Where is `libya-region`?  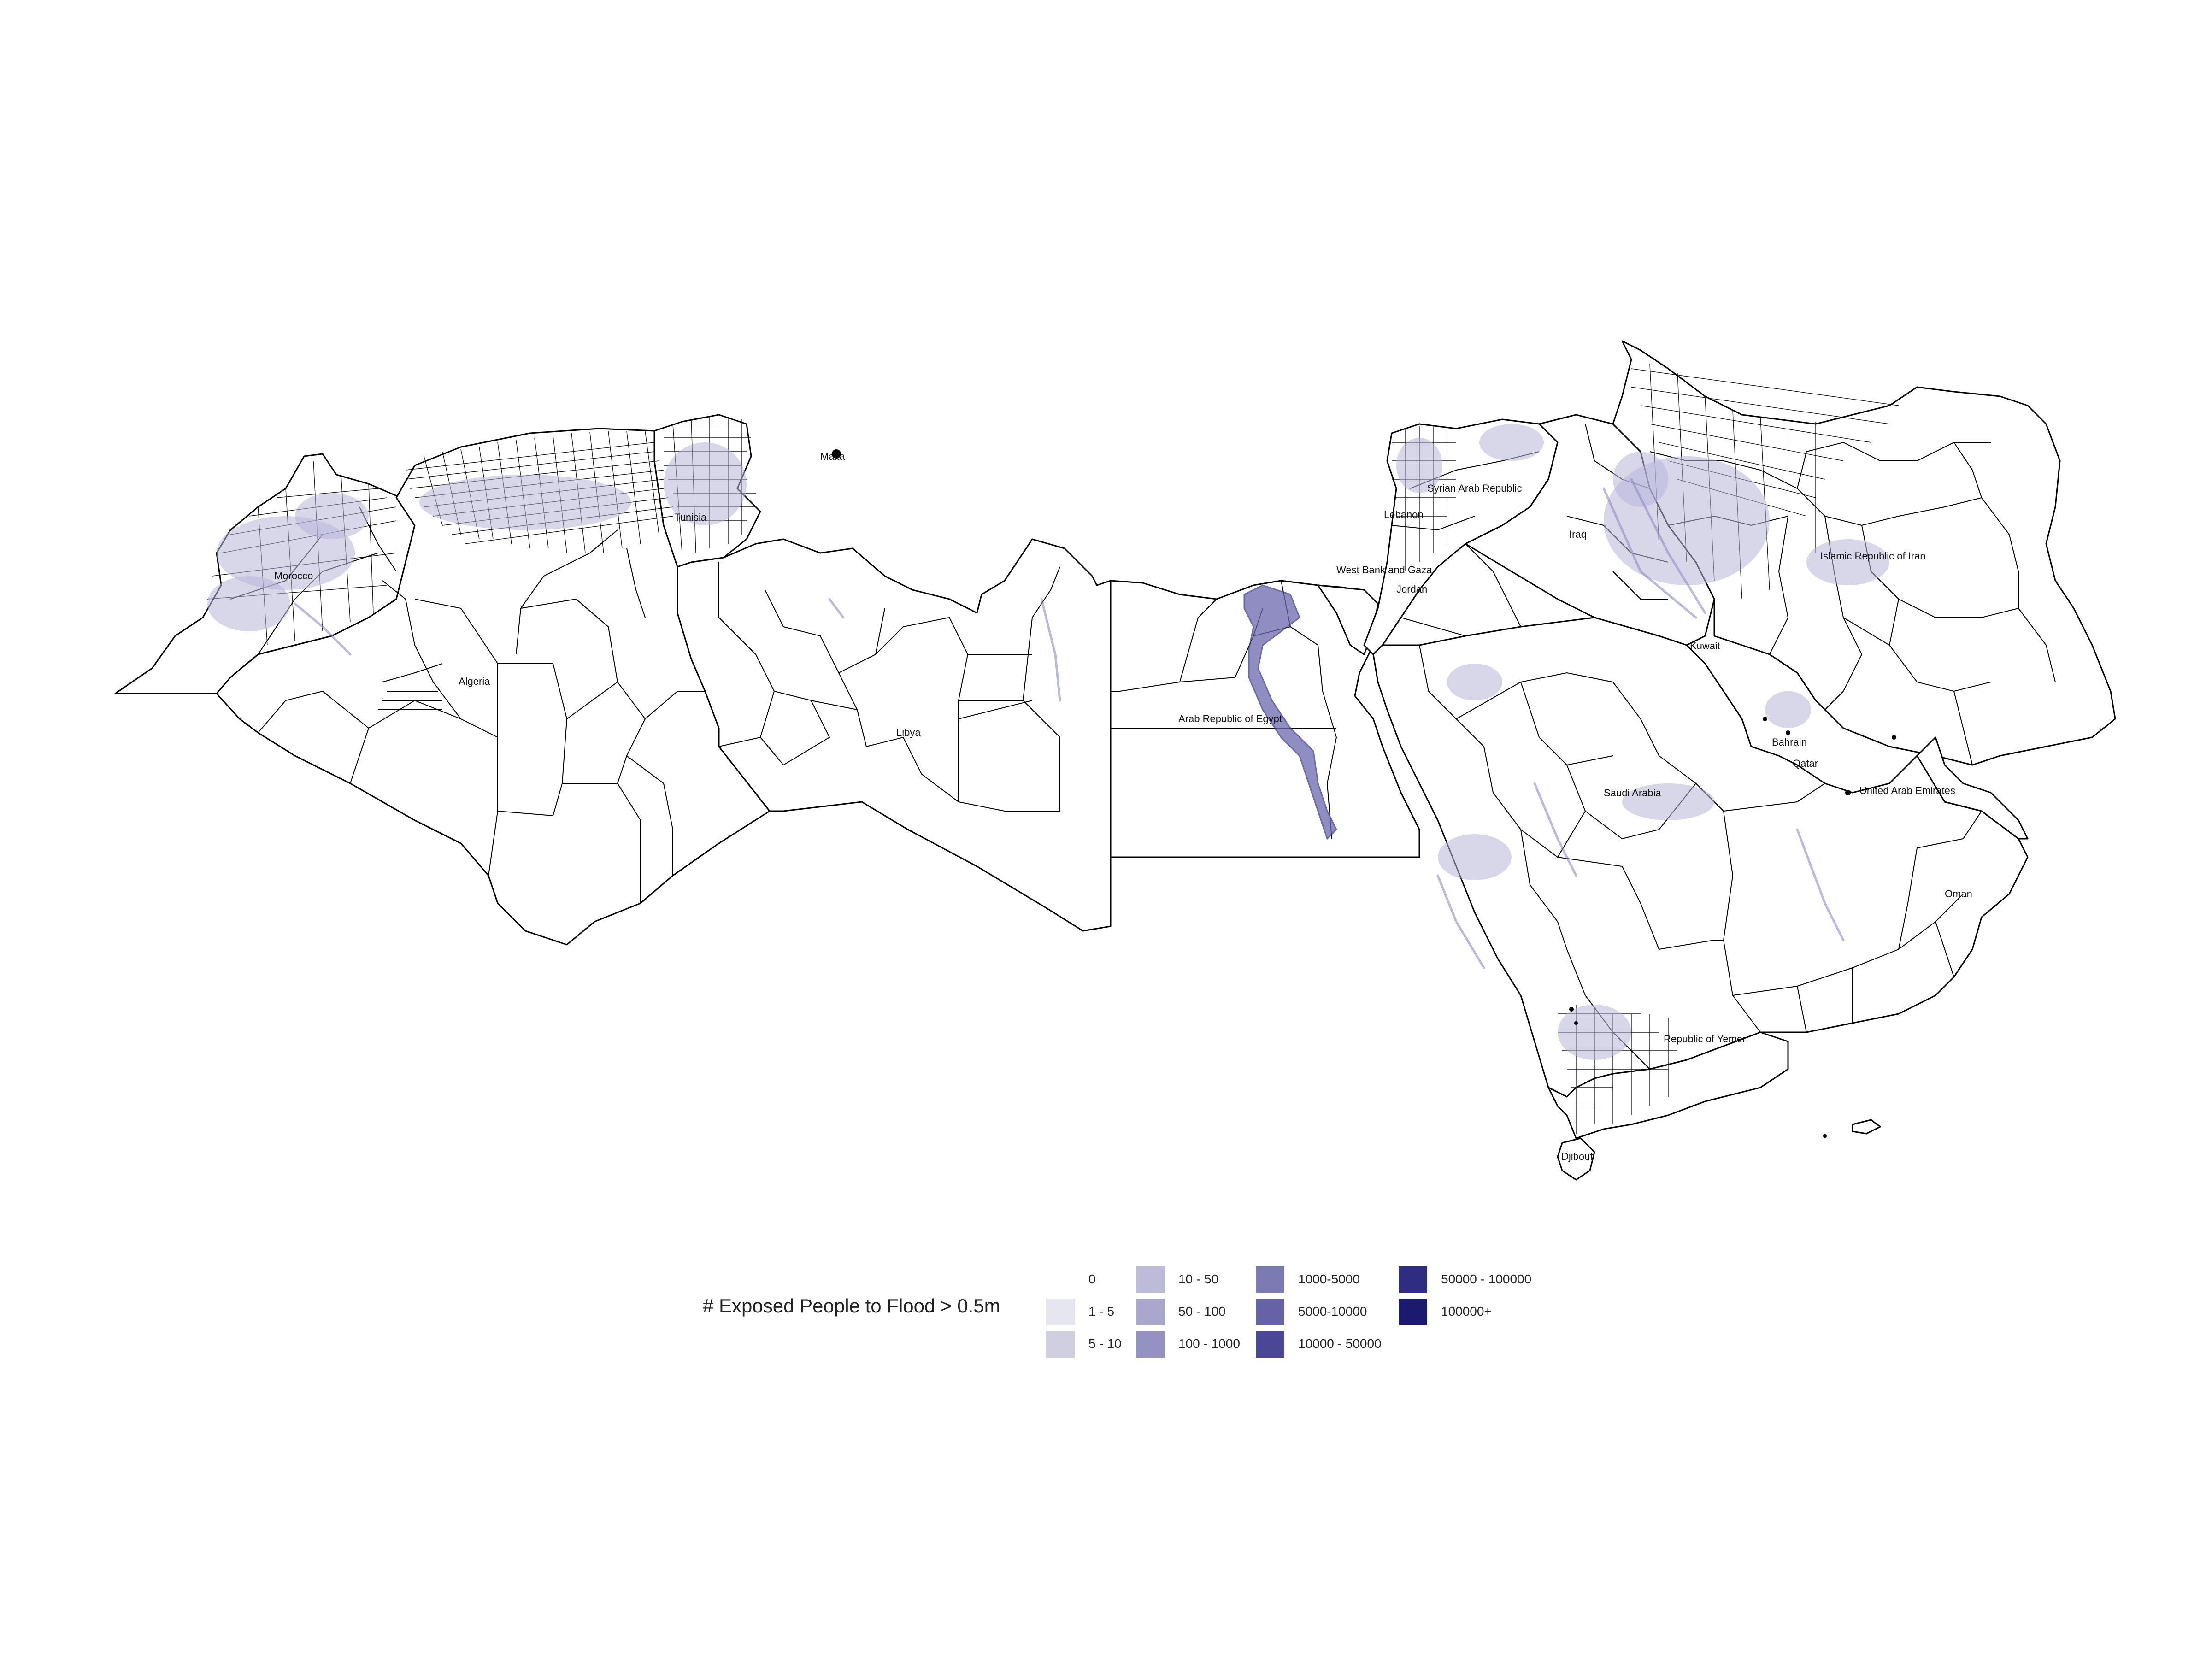
libya-region is located at coordinates (894, 735).